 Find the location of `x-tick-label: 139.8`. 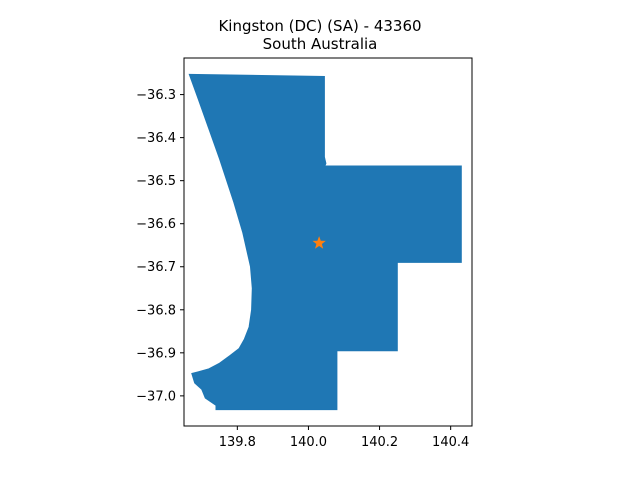

x-tick-label: 139.8 is located at coordinates (237, 442).